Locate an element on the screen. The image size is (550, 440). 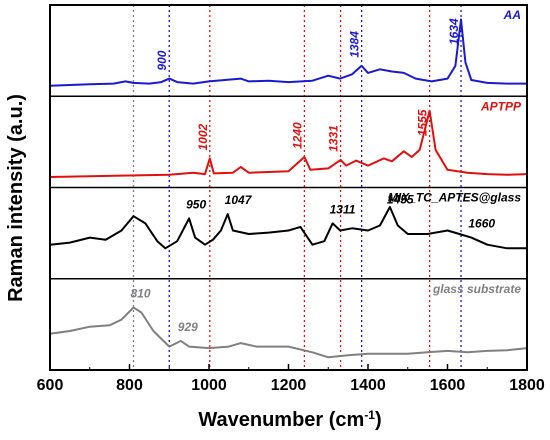
panel-label-aa: AA is located at coordinates (512, 15).